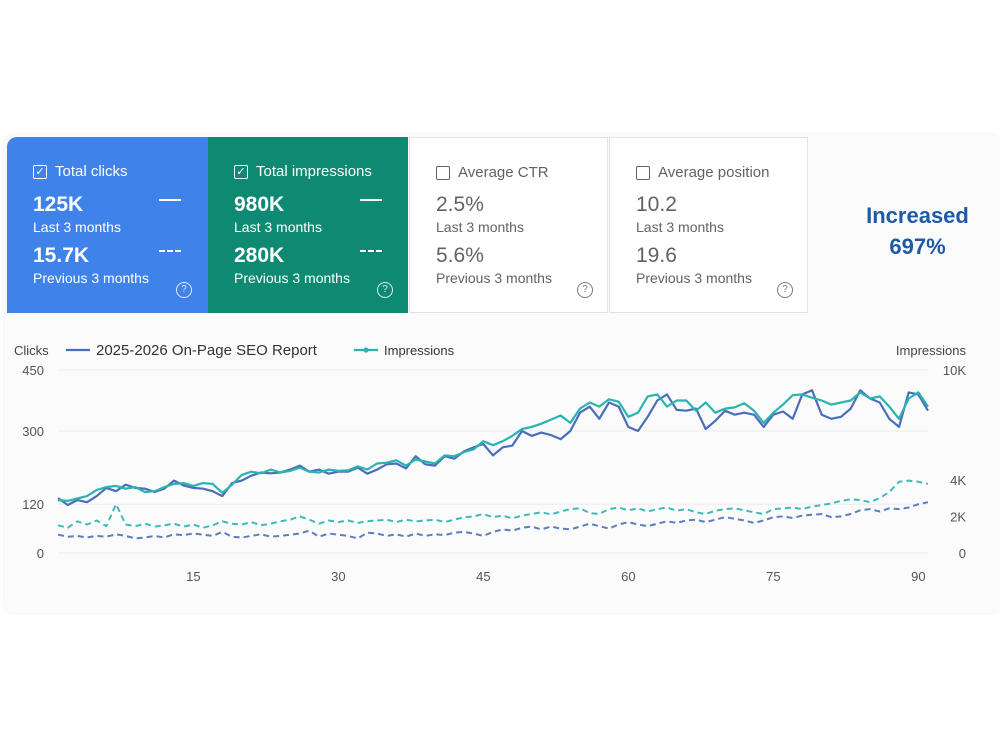  I want to click on metric-current-value: 125K, so click(58, 204).